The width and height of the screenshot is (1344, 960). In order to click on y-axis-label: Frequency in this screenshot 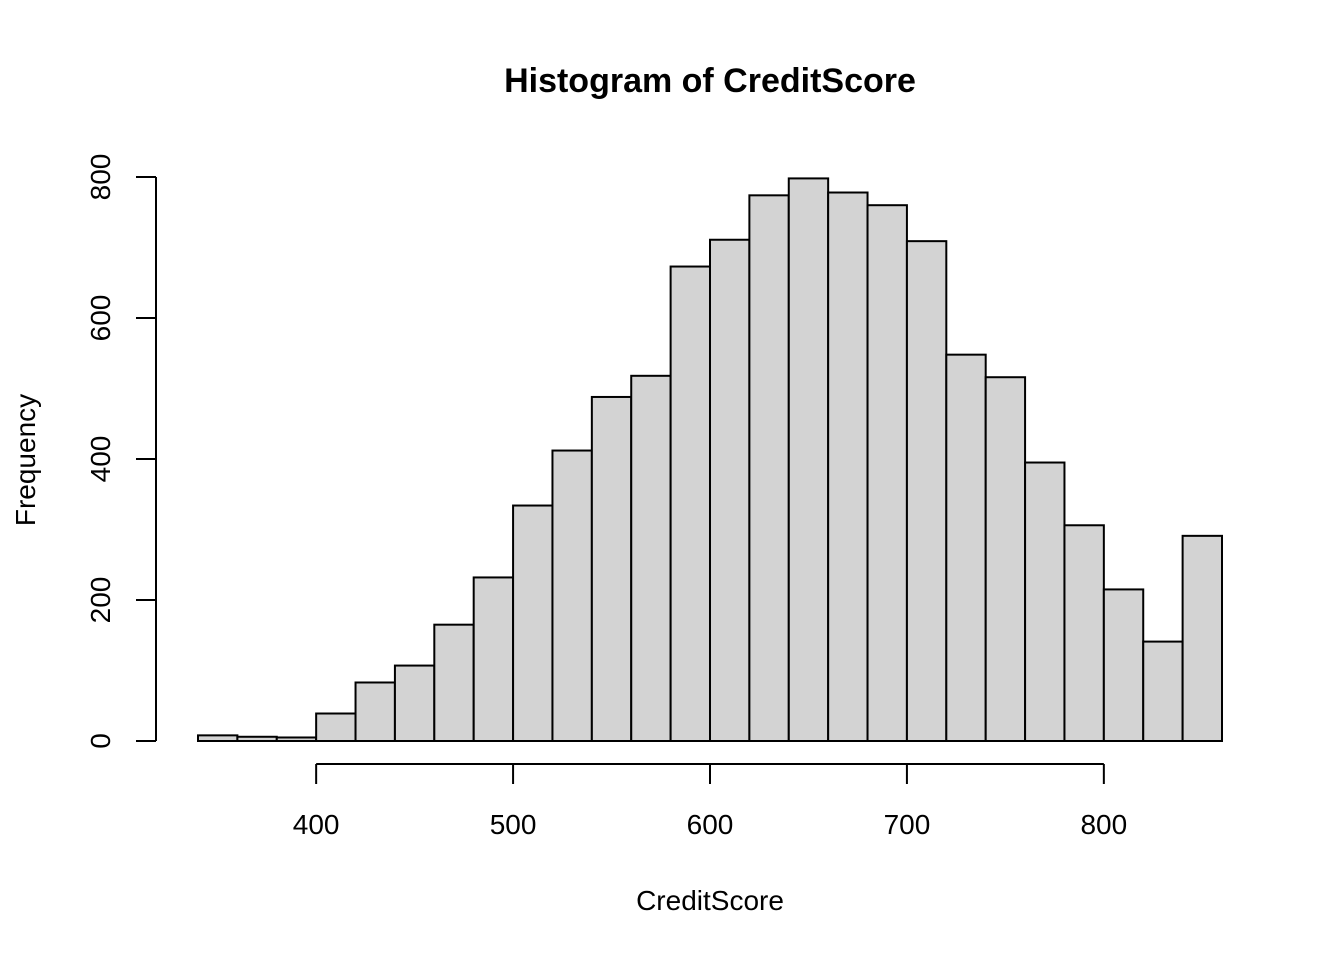, I will do `click(25, 460)`.